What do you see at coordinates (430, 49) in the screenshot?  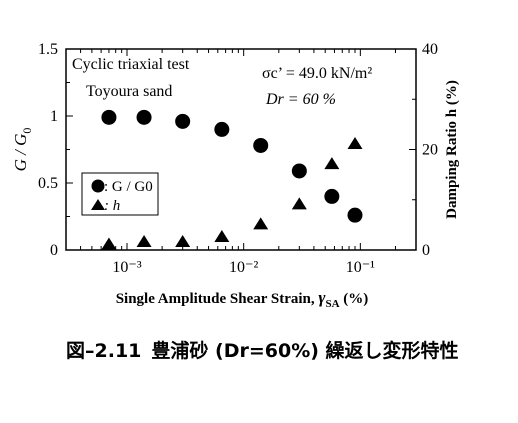 I see `y-right-tick-label: 40` at bounding box center [430, 49].